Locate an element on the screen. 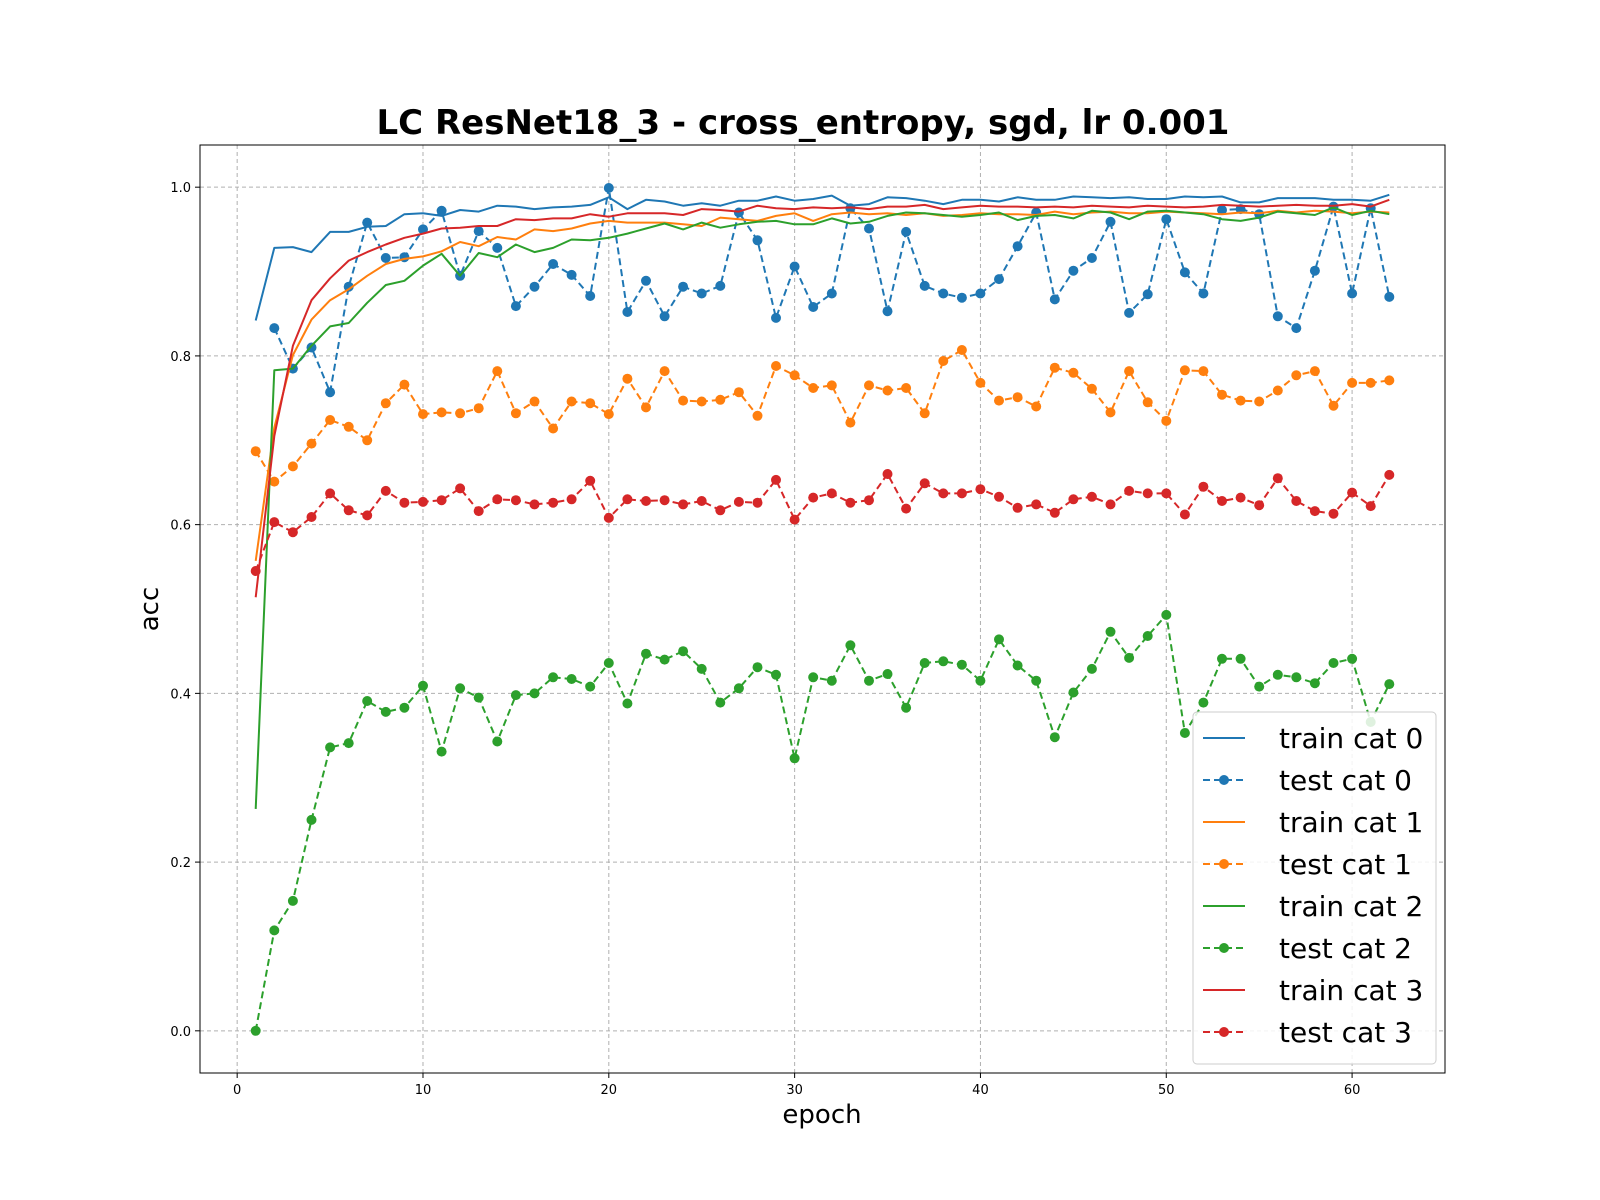 The width and height of the screenshot is (1600, 1200). y-tick-label: 0.4 is located at coordinates (180, 694).